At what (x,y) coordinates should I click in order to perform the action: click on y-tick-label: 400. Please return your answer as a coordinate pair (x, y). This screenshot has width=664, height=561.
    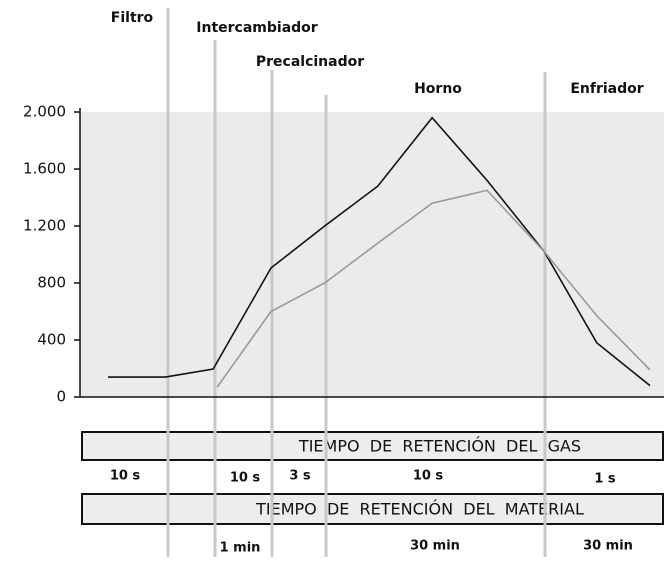
    Looking at the image, I should click on (51, 340).